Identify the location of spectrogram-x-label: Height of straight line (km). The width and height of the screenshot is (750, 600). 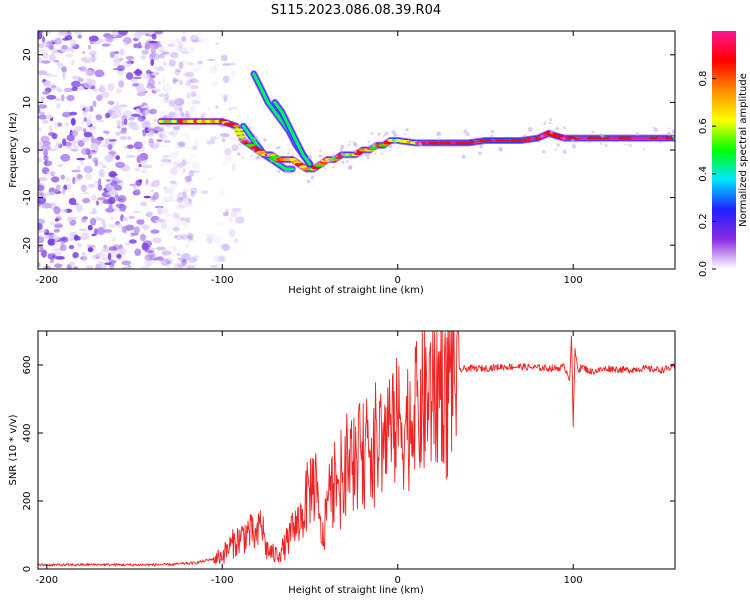
(356, 290).